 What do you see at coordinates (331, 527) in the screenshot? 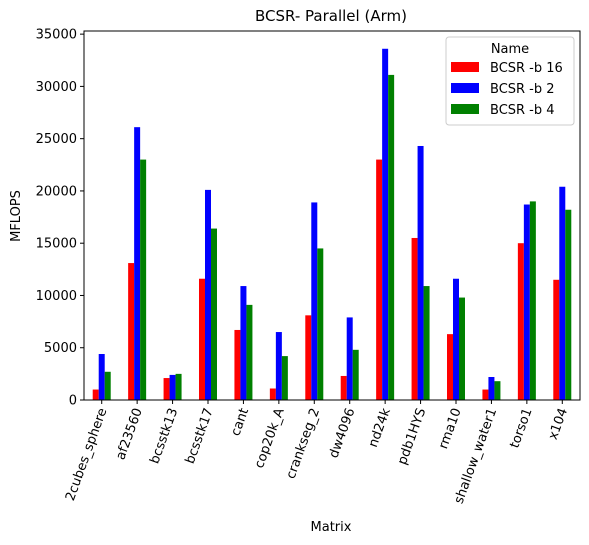
I see `x-axis-label: Matrix` at bounding box center [331, 527].